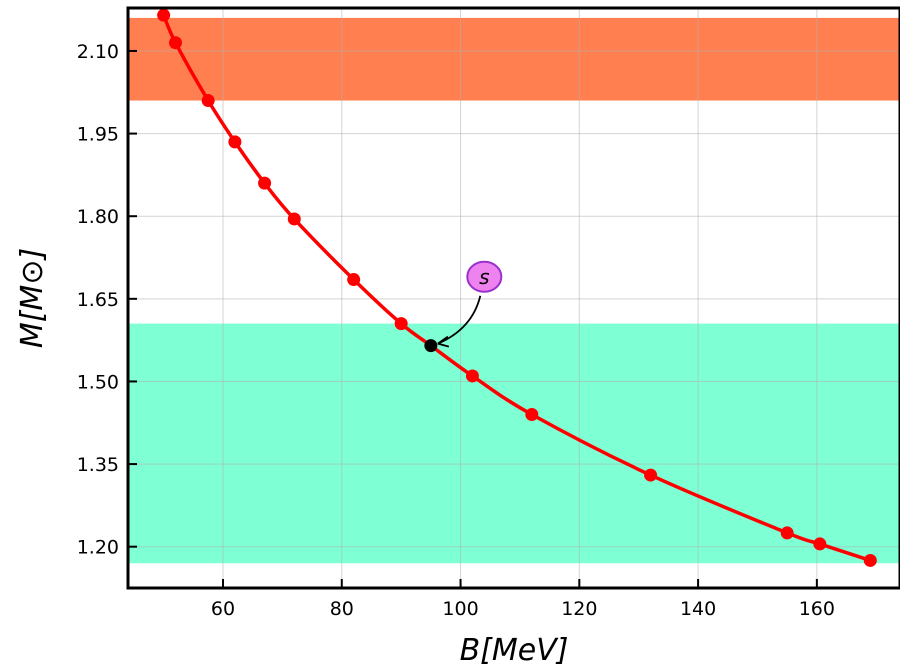 The width and height of the screenshot is (900, 670). Describe the element at coordinates (98, 548) in the screenshot. I see `y-tick-label: 1.20` at that location.